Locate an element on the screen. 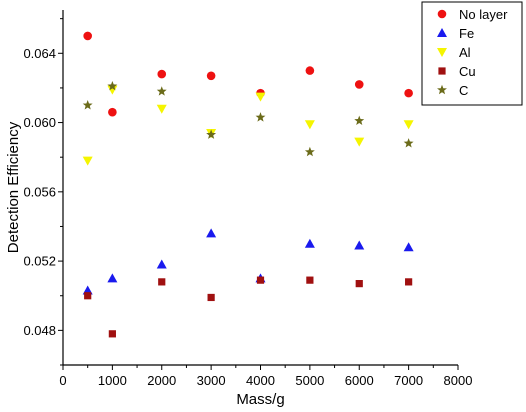 The height and width of the screenshot is (412, 526). x-tick-label: 5000 is located at coordinates (309, 380).